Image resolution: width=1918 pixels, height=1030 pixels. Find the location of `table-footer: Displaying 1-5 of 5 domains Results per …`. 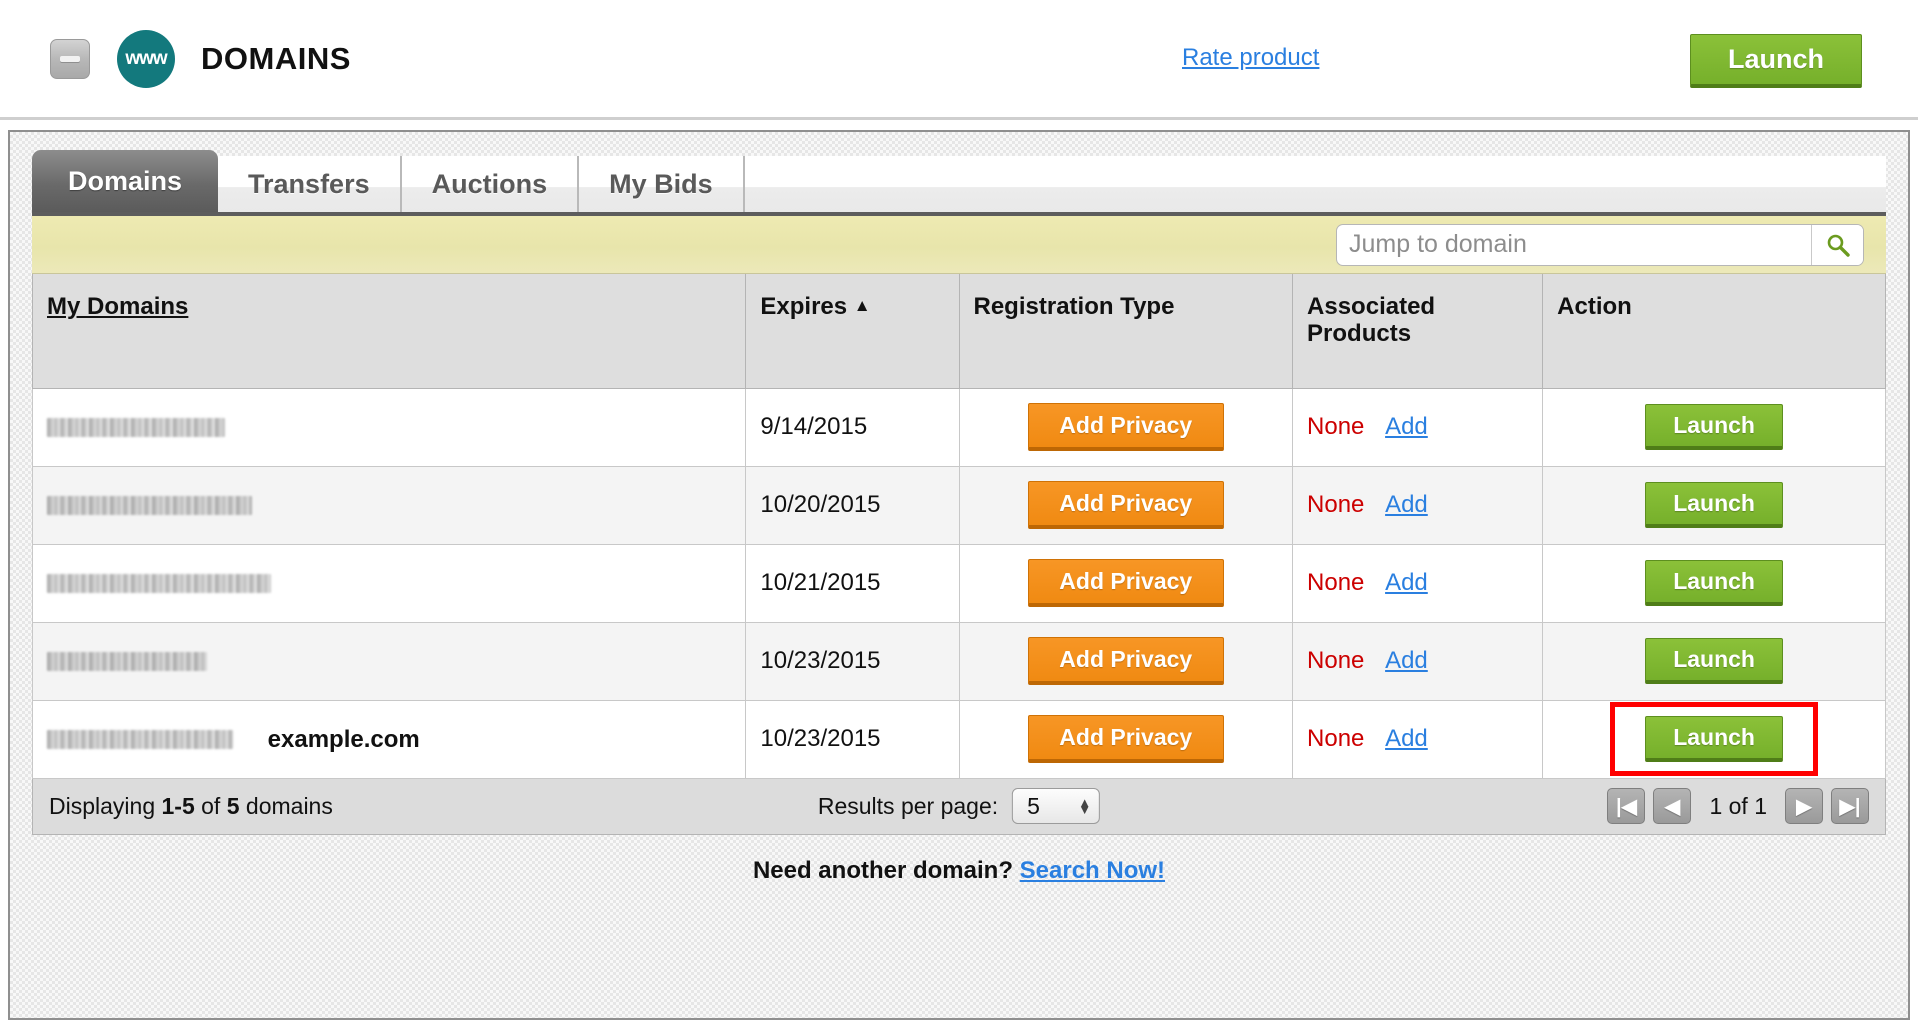

table-footer: Displaying 1-5 of 5 domains Results per … is located at coordinates (959, 806).